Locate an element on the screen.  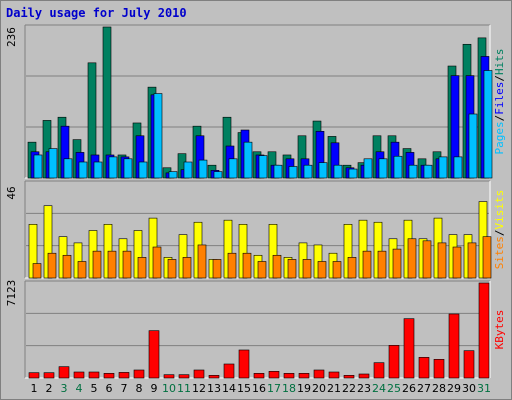
kbytes-panel-legend: KBytes is located at coordinates (499, 330).